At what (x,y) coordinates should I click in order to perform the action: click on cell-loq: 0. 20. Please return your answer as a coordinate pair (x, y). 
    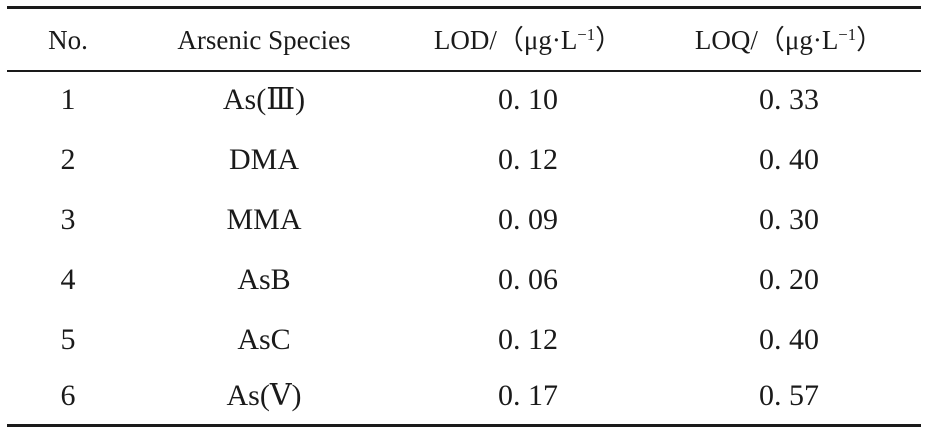
    Looking at the image, I should click on (789, 279).